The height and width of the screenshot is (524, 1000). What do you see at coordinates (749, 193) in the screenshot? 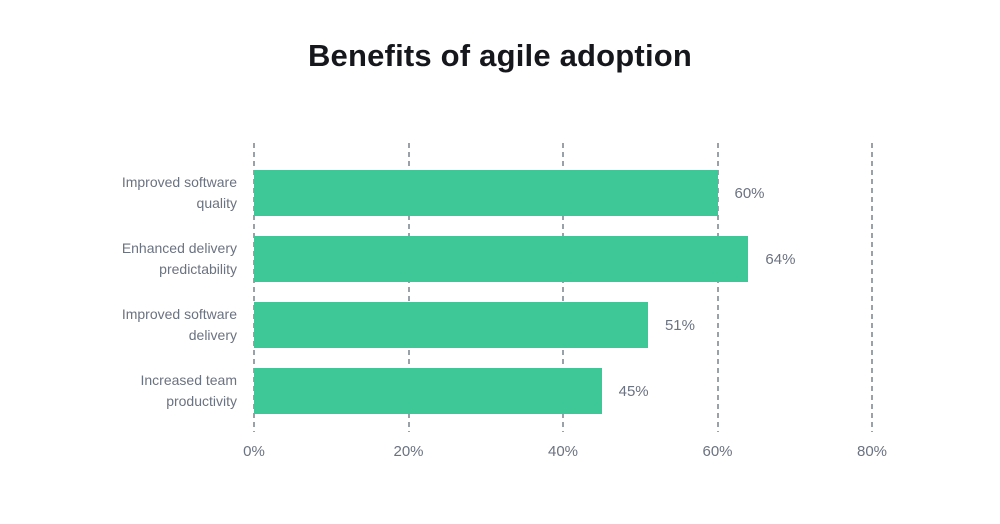
I see `value-label: 60%` at bounding box center [749, 193].